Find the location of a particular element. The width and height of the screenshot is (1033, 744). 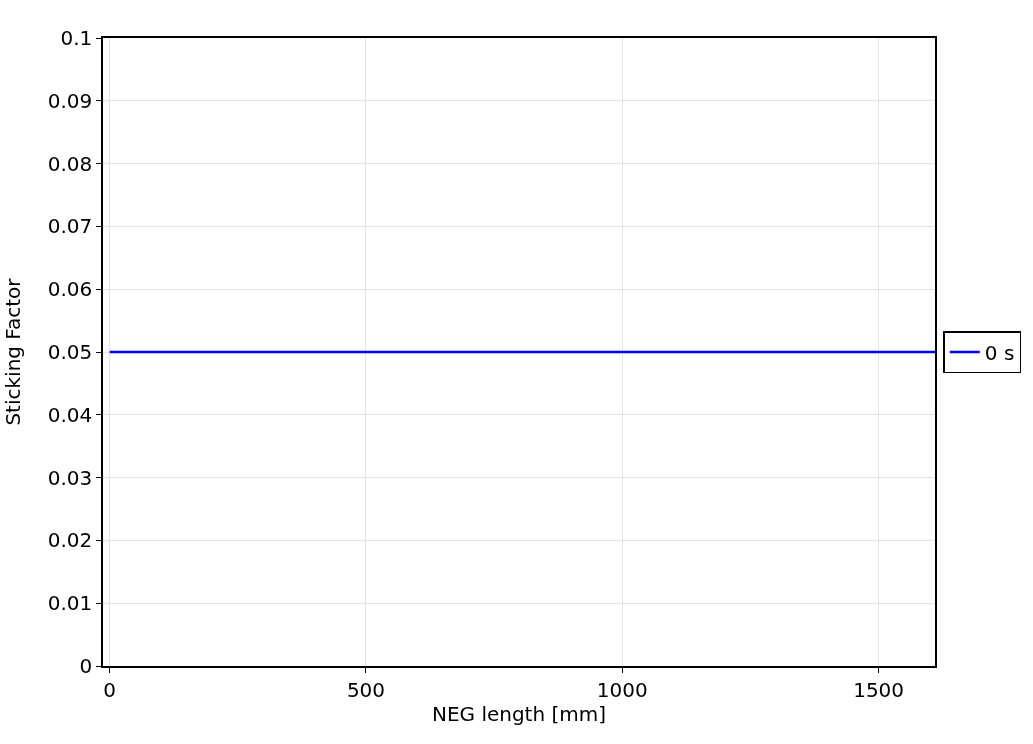

y-tick-label: 0.08 is located at coordinates (70, 163).